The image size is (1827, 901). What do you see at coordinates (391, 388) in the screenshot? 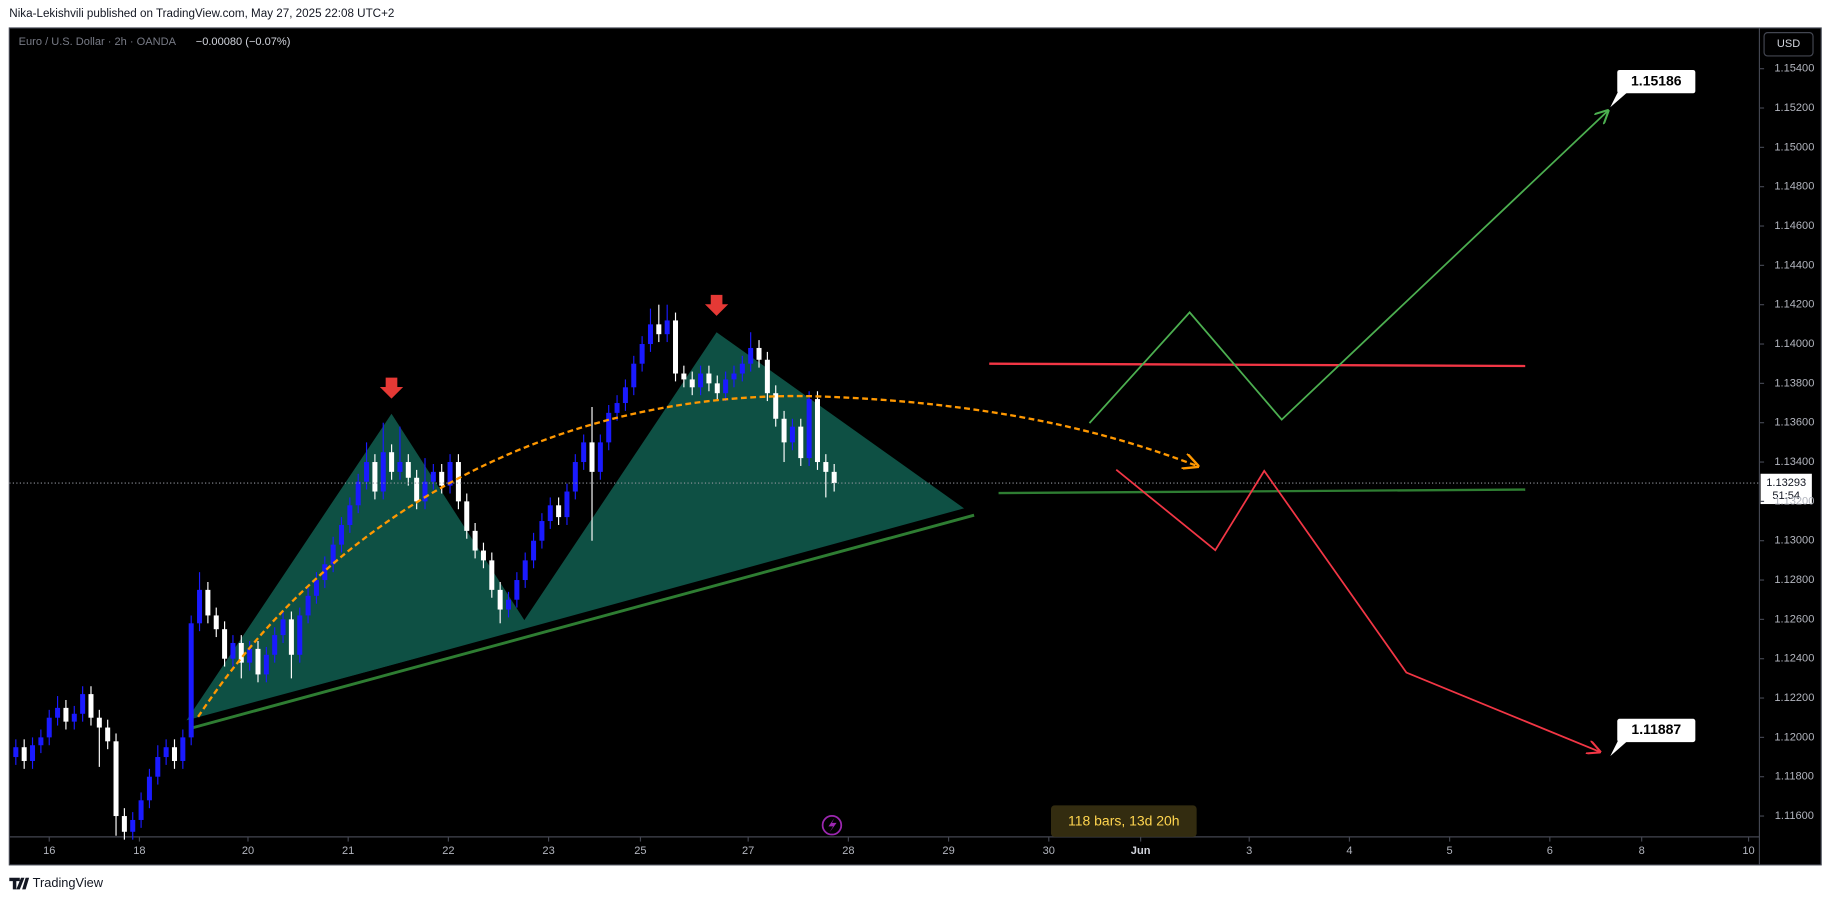
I see `top-marker` at bounding box center [391, 388].